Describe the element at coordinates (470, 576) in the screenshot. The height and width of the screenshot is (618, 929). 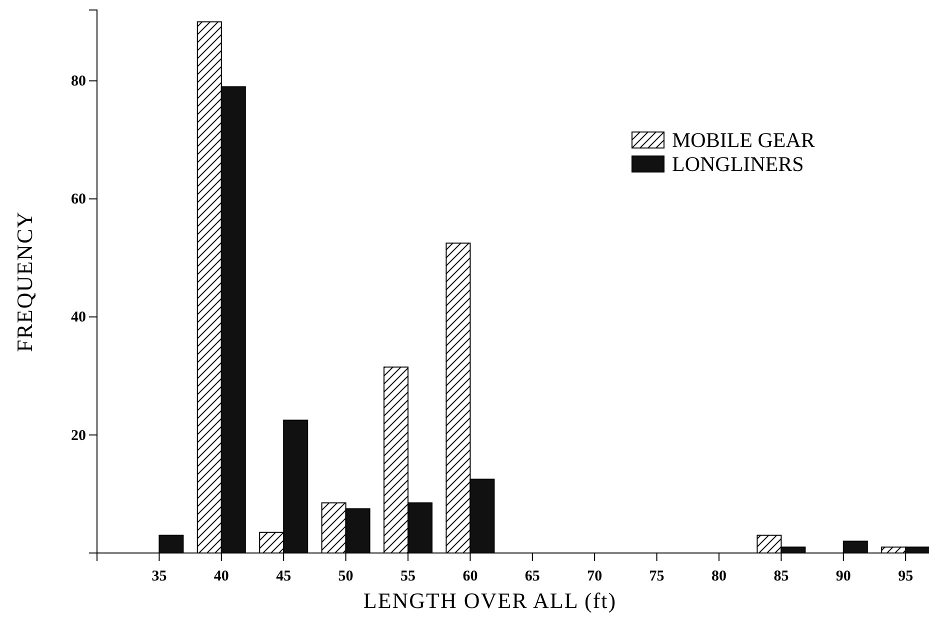
I see `x-tick-label: 60` at that location.